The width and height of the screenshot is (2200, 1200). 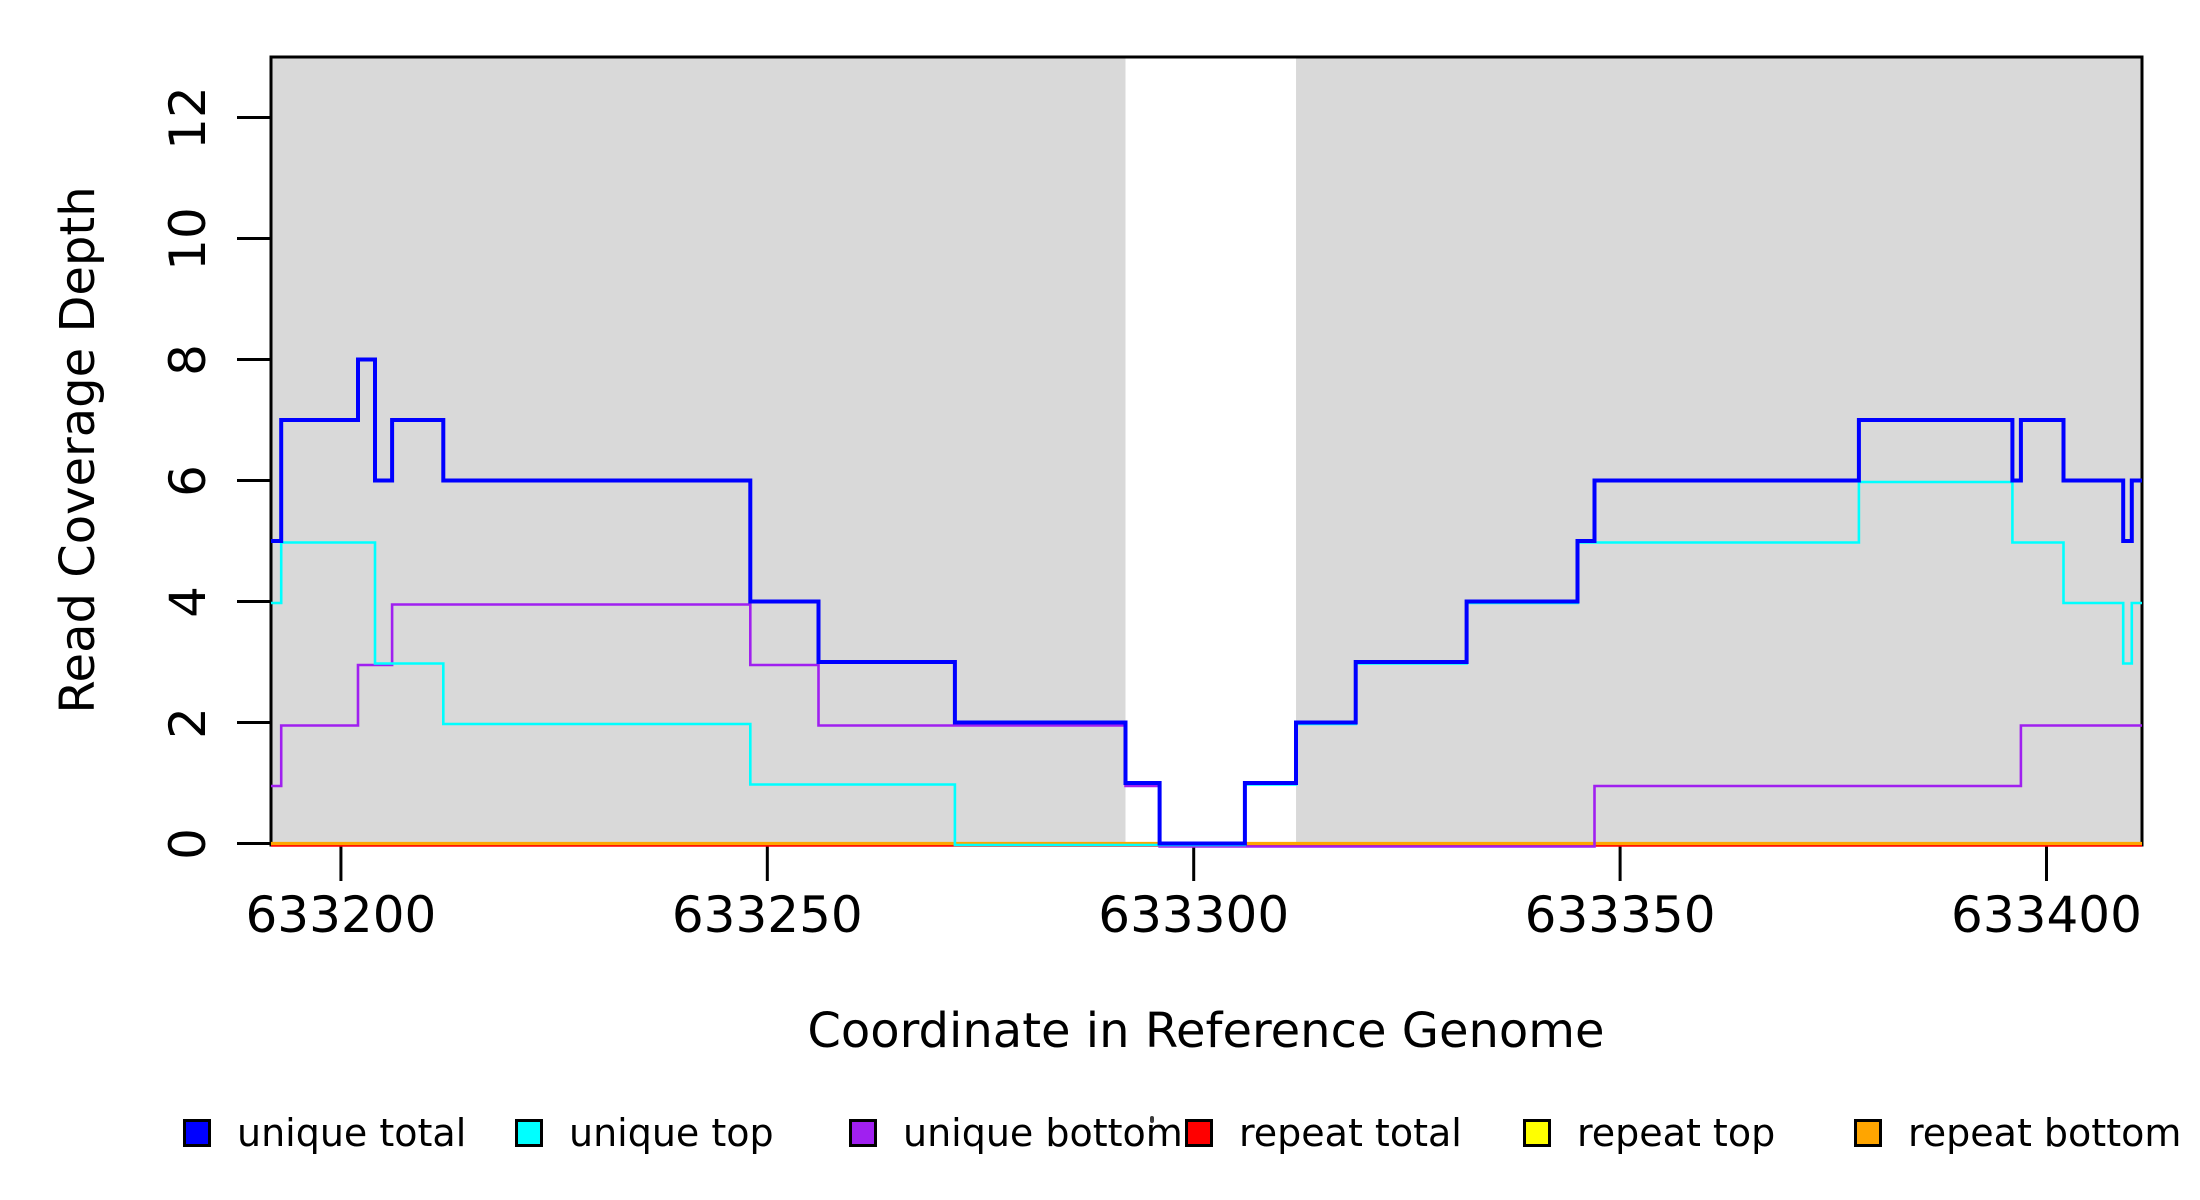 I want to click on y-tick-label: 0, so click(x=188, y=843).